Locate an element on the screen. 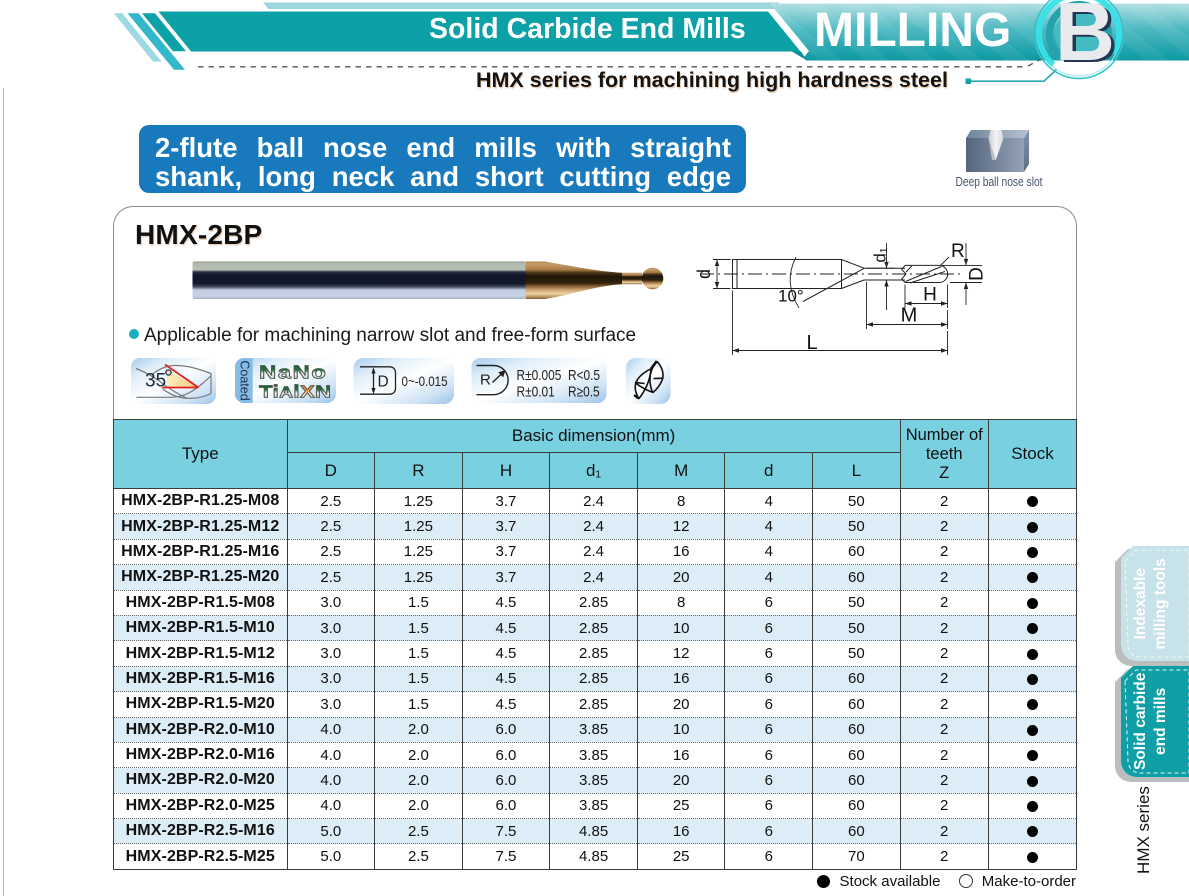  svg-text: Indexable is located at coordinates (1140, 604).